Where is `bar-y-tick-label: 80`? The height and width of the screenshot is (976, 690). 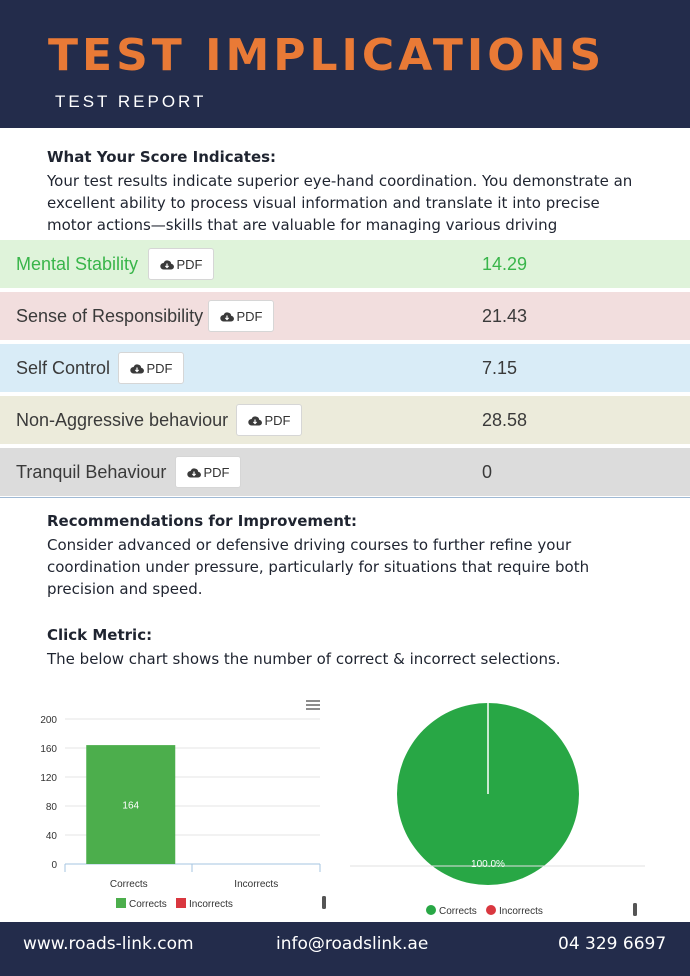
bar-y-tick-label: 80 is located at coordinates (52, 807).